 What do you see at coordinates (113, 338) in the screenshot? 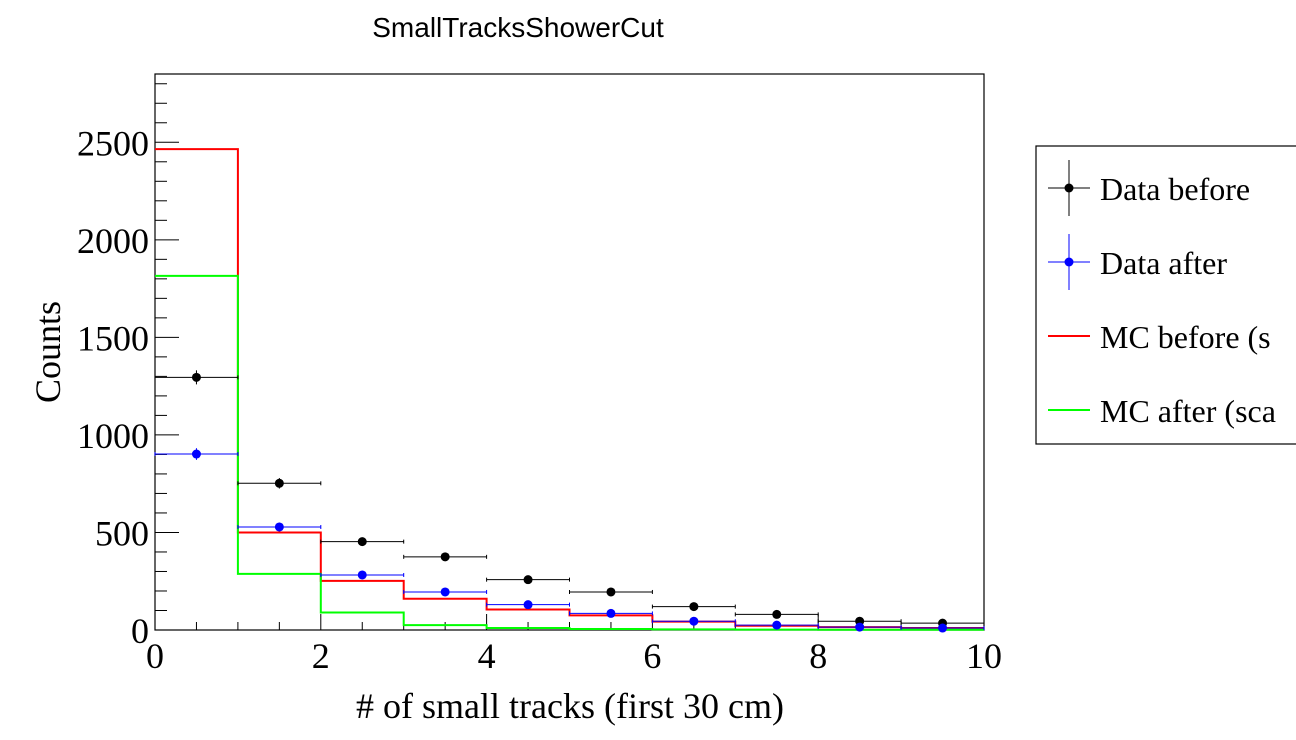
I see `y-tick-label: 1500` at bounding box center [113, 338].